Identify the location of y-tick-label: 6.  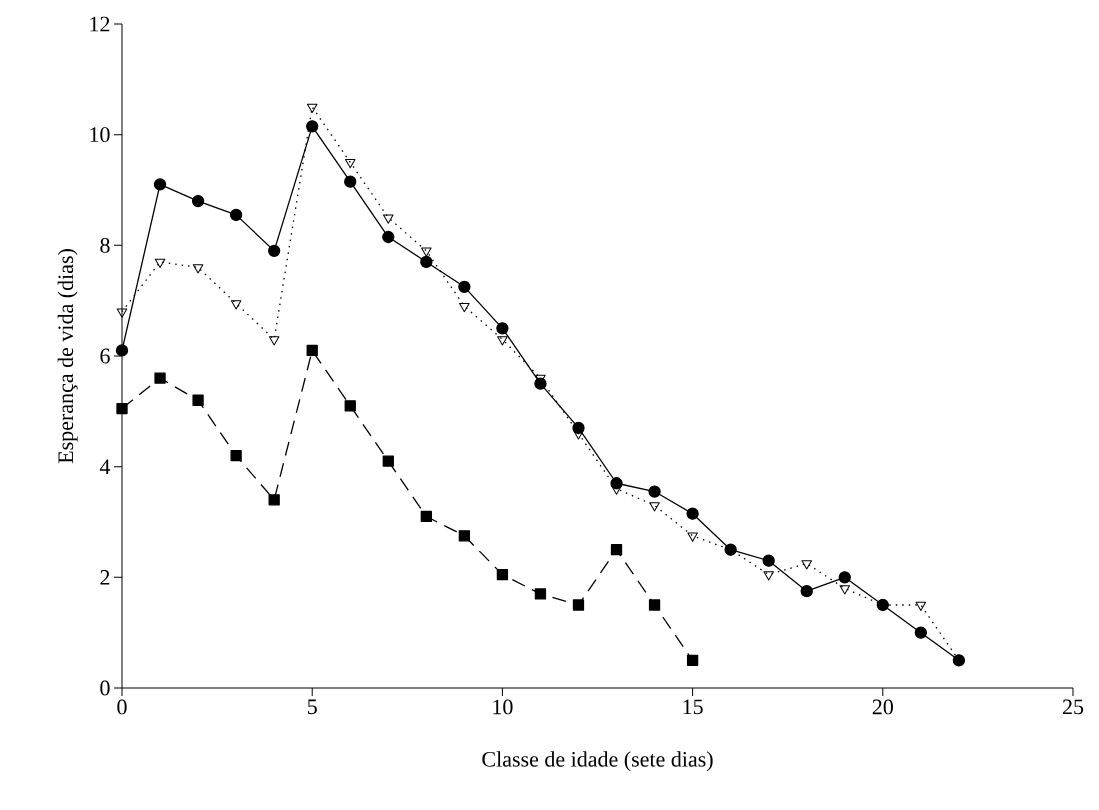
(105, 356).